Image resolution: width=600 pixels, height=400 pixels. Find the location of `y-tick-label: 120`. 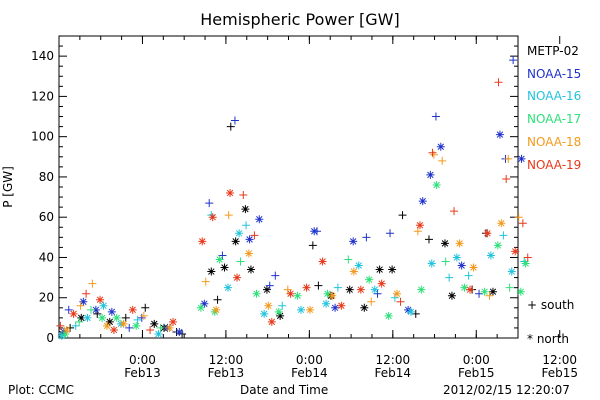

y-tick-label: 120 is located at coordinates (42, 96).